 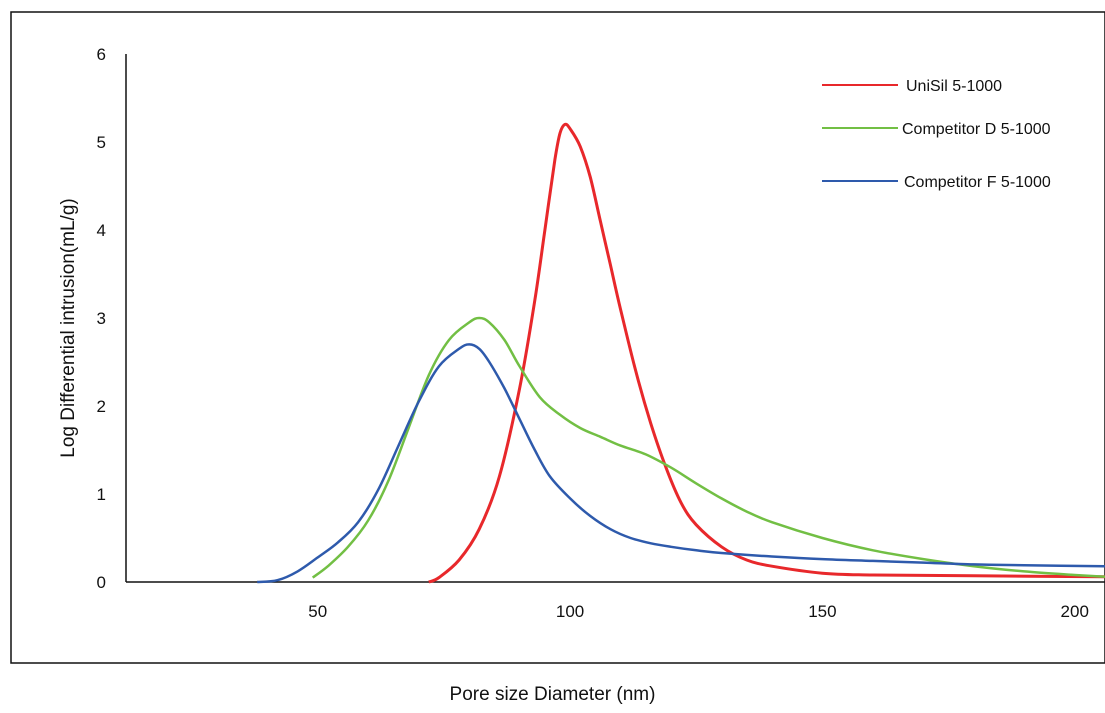 I want to click on x-axis: 50 100 150 200, so click(x=615, y=601).